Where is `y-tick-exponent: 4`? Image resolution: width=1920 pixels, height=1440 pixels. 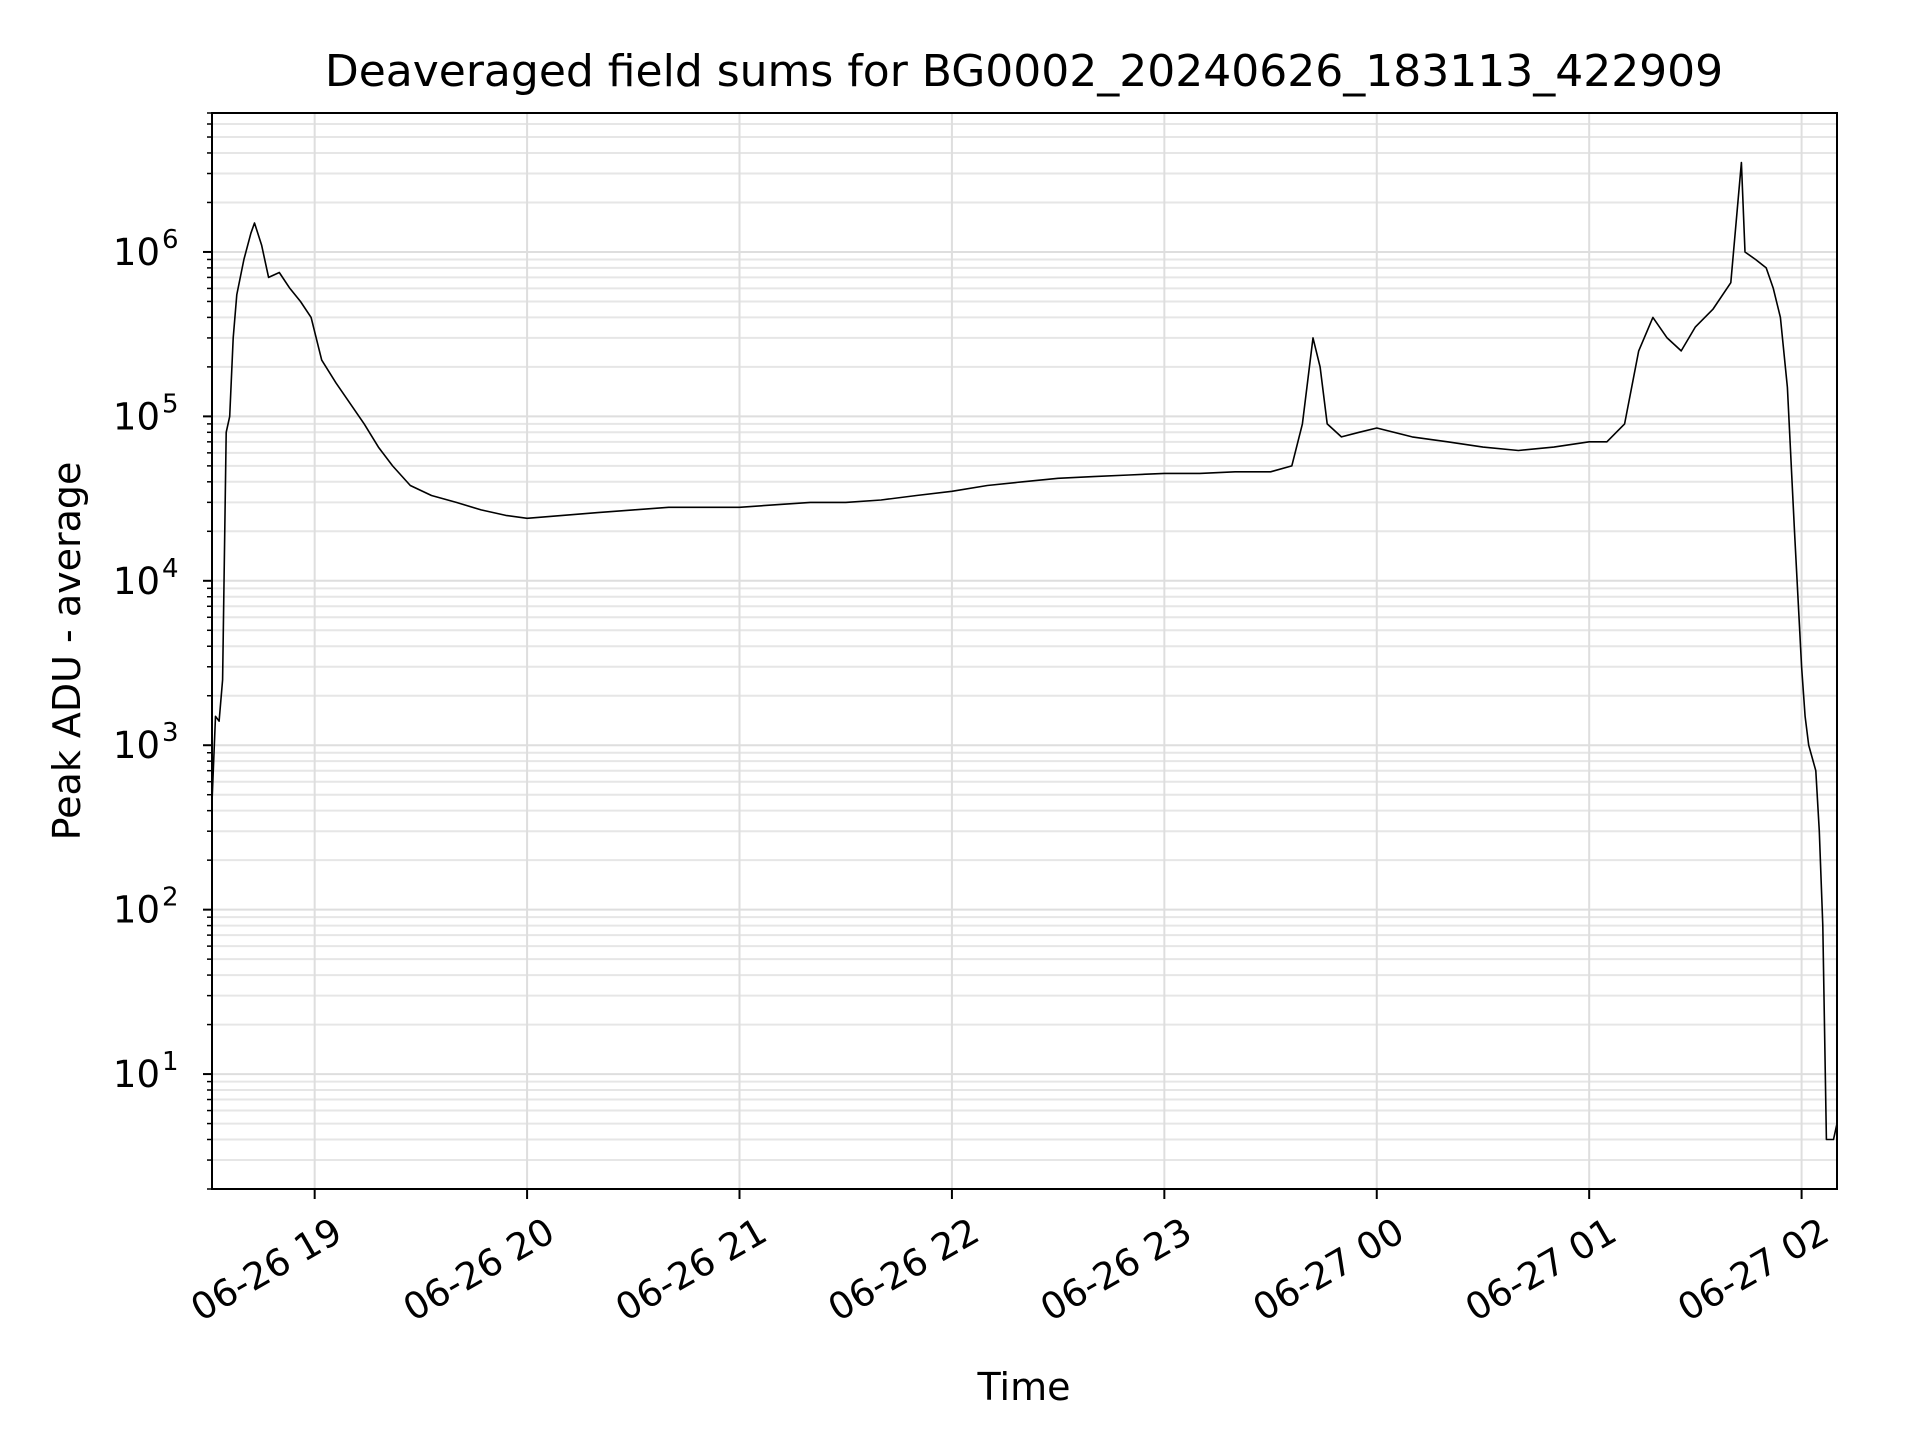 y-tick-exponent: 4 is located at coordinates (170, 569).